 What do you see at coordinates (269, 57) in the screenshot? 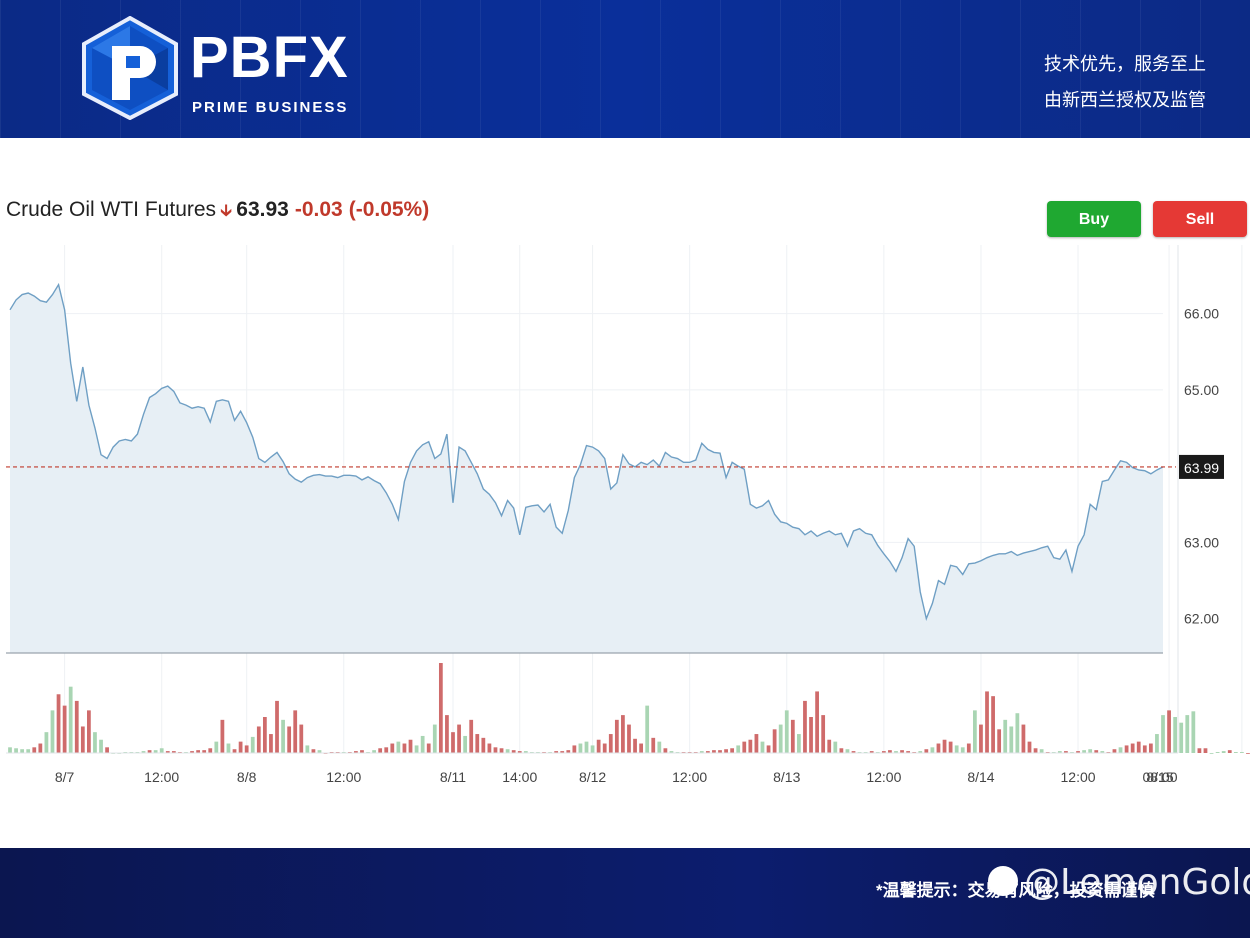
I see `brand-name: PBFX` at bounding box center [269, 57].